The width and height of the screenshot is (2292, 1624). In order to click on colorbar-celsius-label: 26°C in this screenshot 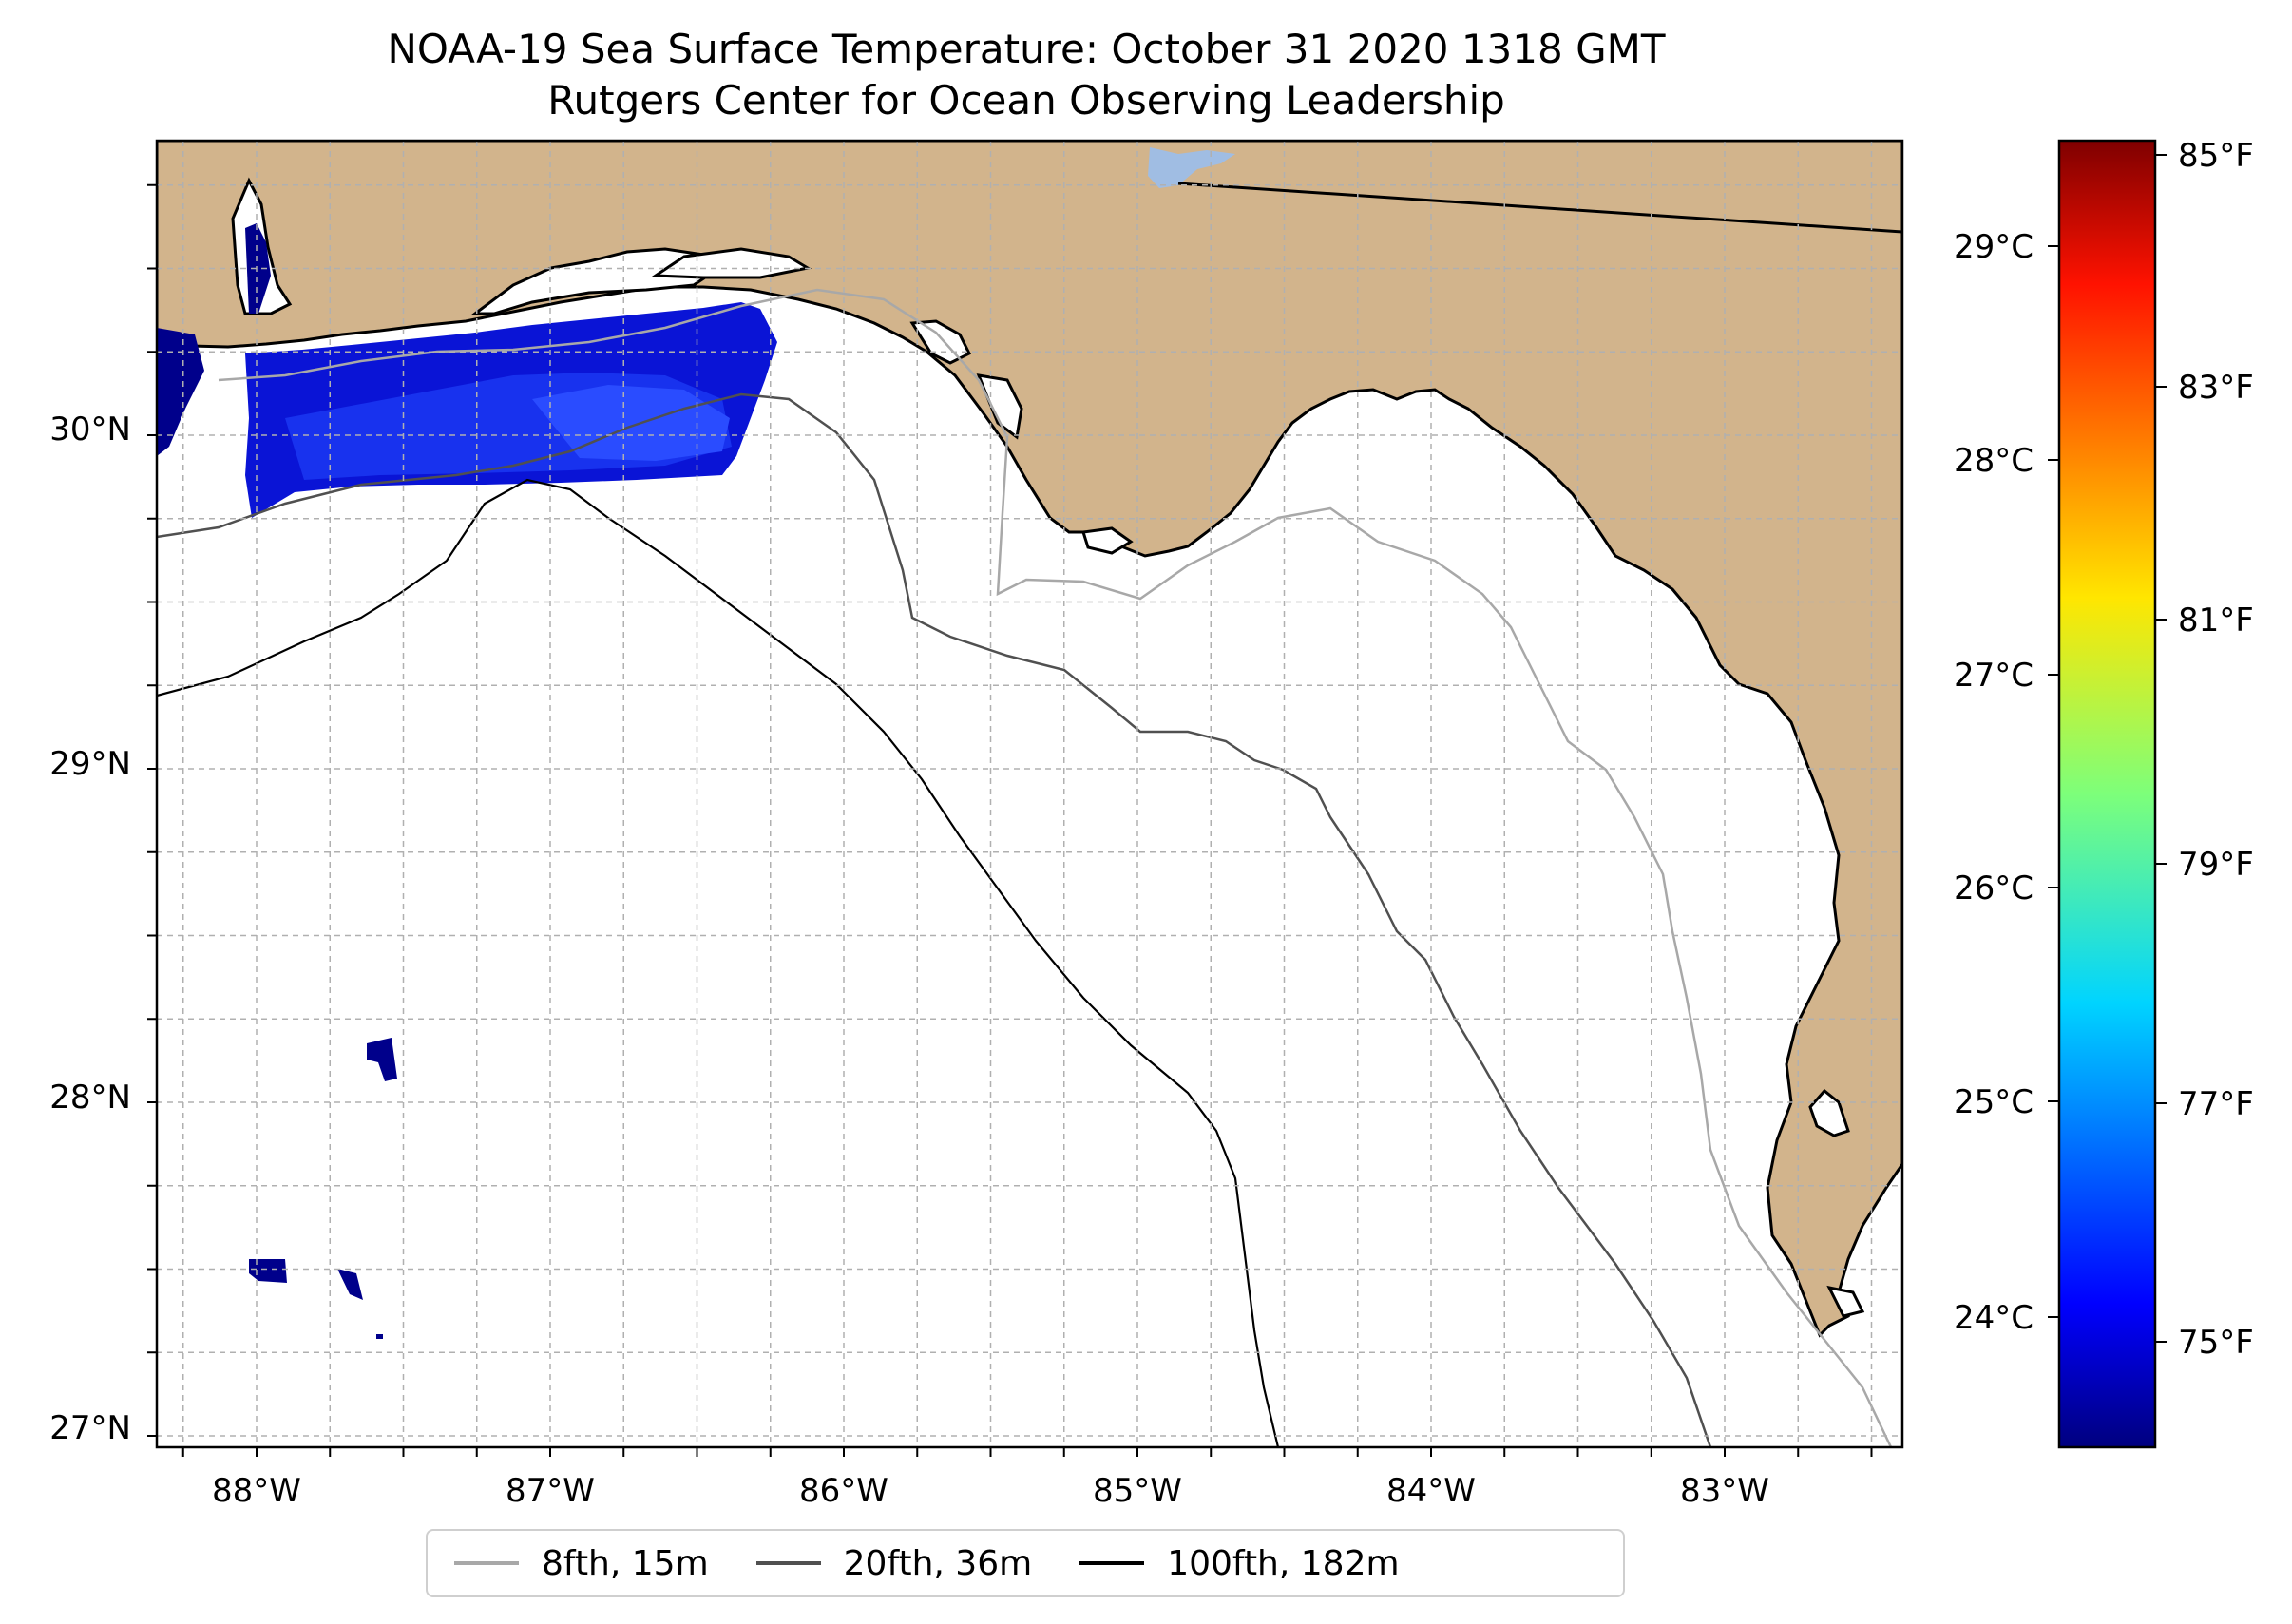, I will do `click(1994, 888)`.